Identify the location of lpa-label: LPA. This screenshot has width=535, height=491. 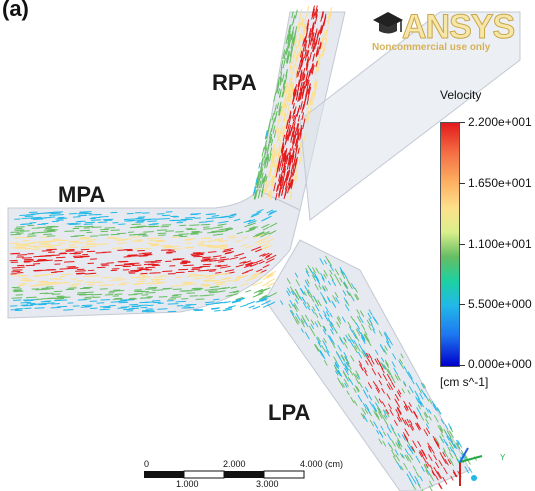
(289, 412).